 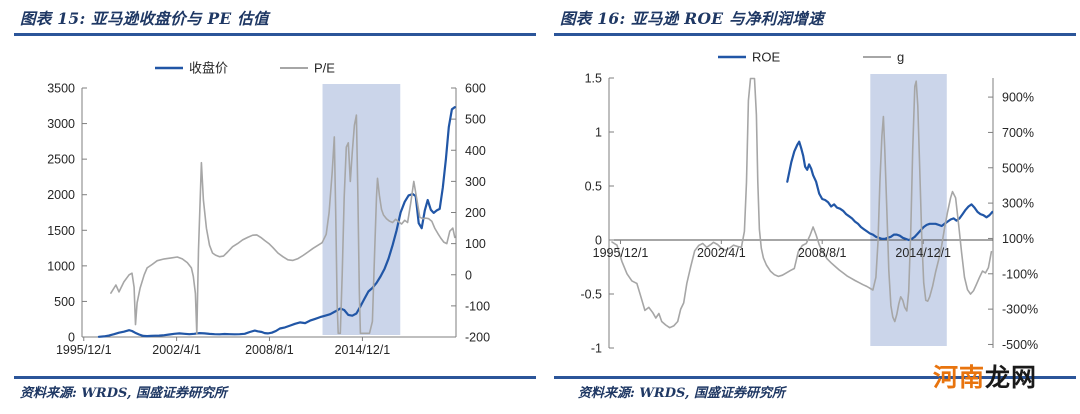 I want to click on left-axis-tick-label: -0.5, so click(x=591, y=295).